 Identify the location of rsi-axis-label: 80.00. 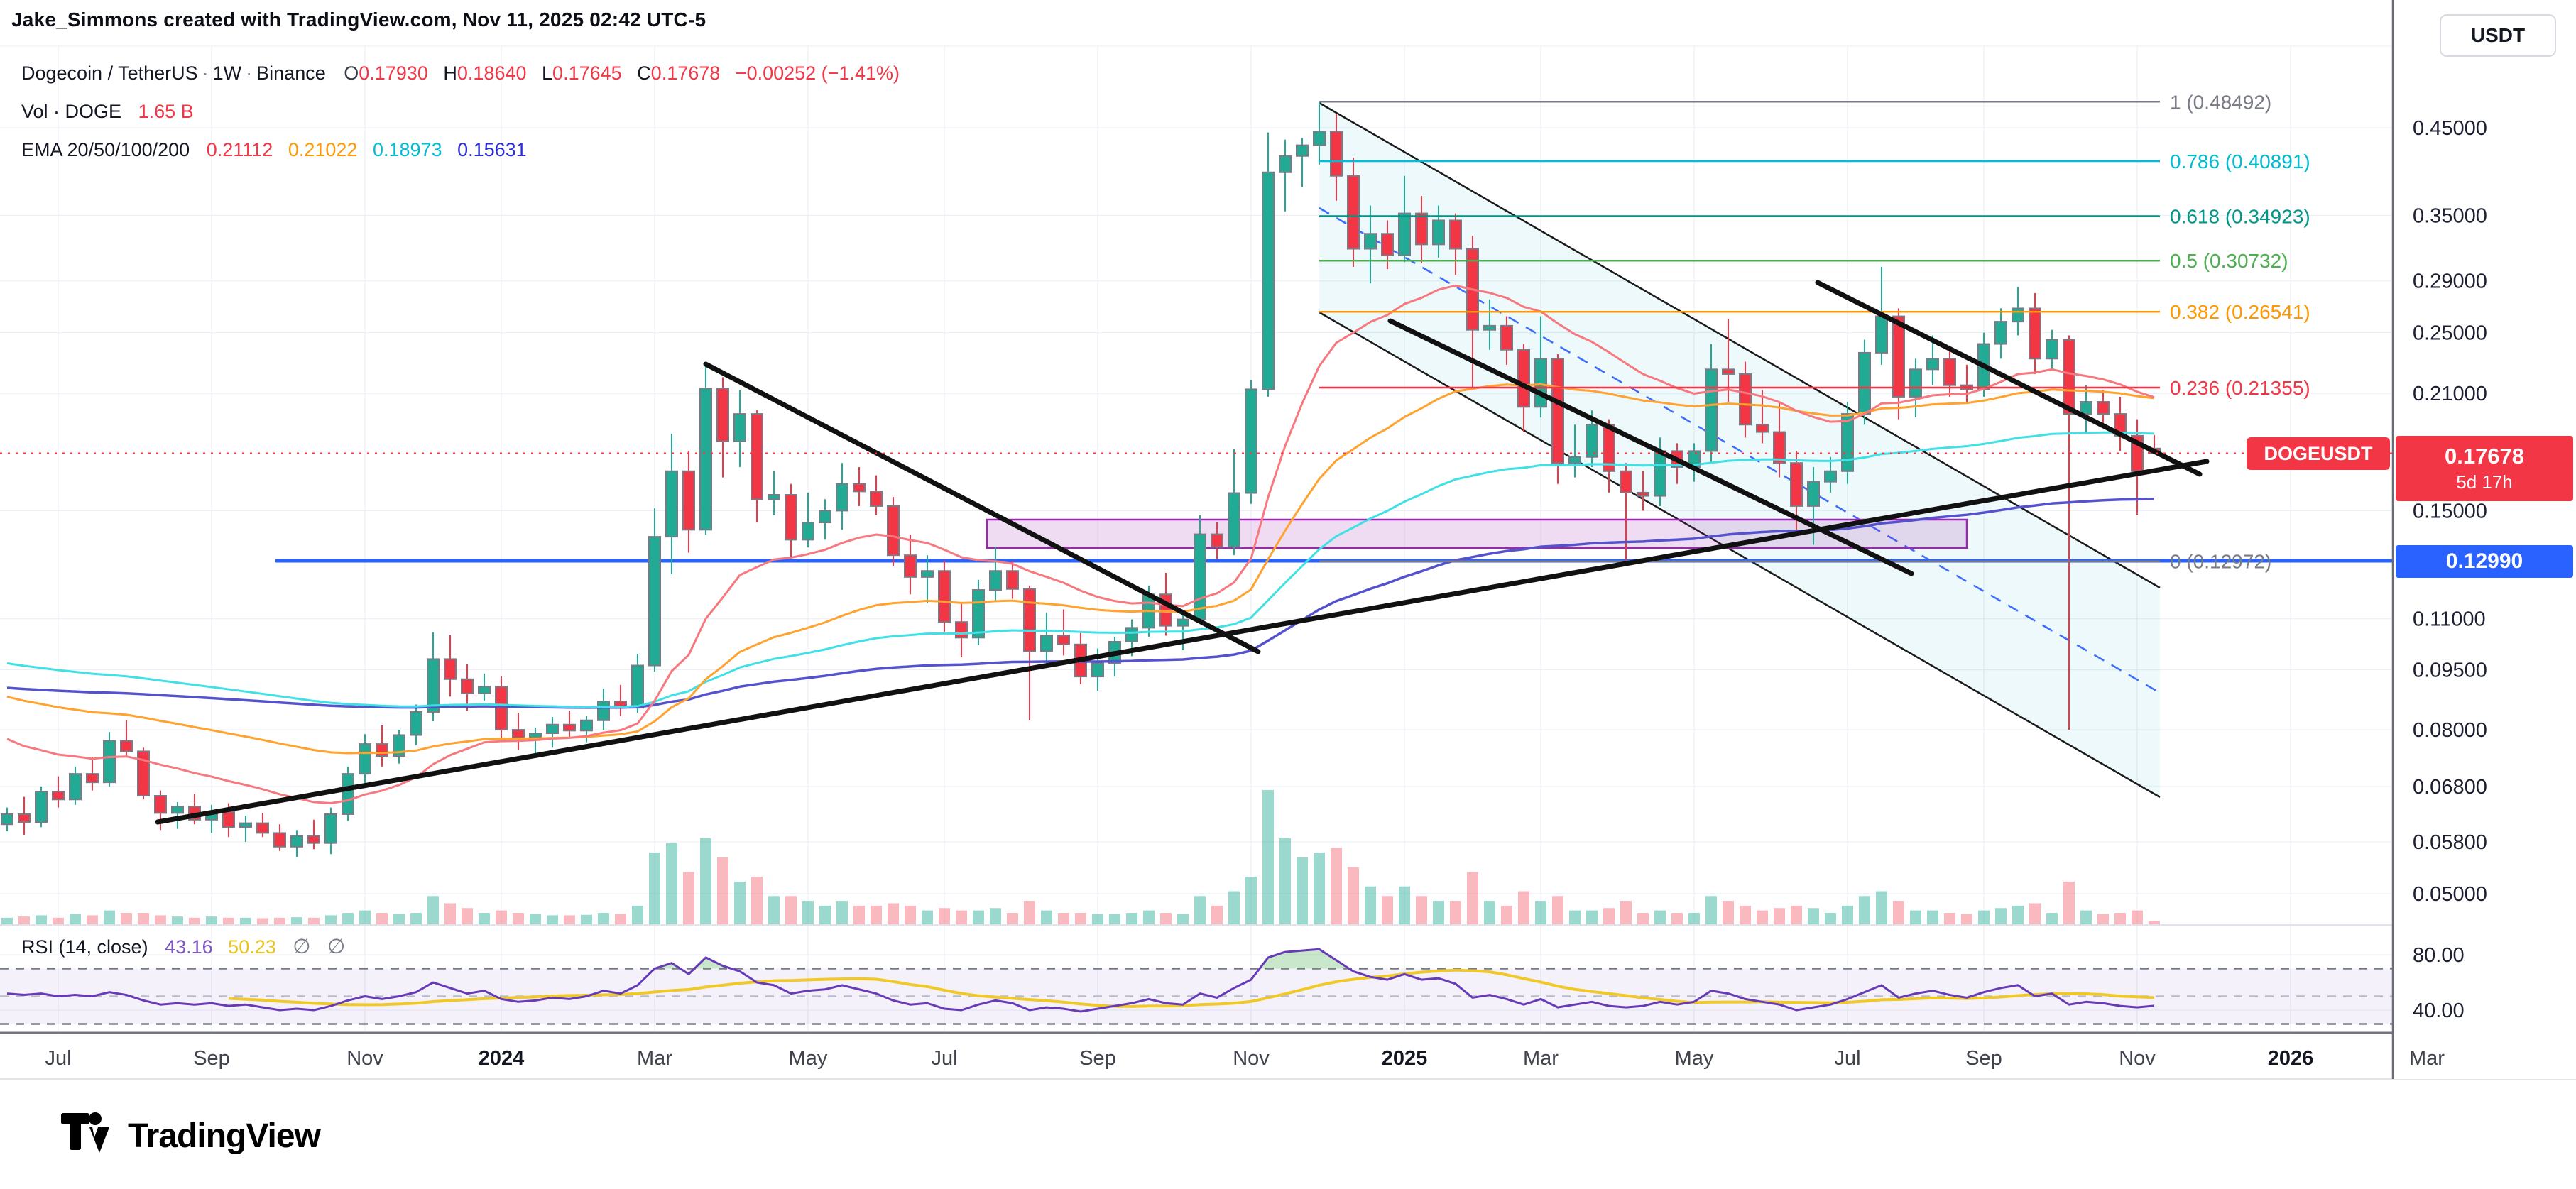
(2439, 955).